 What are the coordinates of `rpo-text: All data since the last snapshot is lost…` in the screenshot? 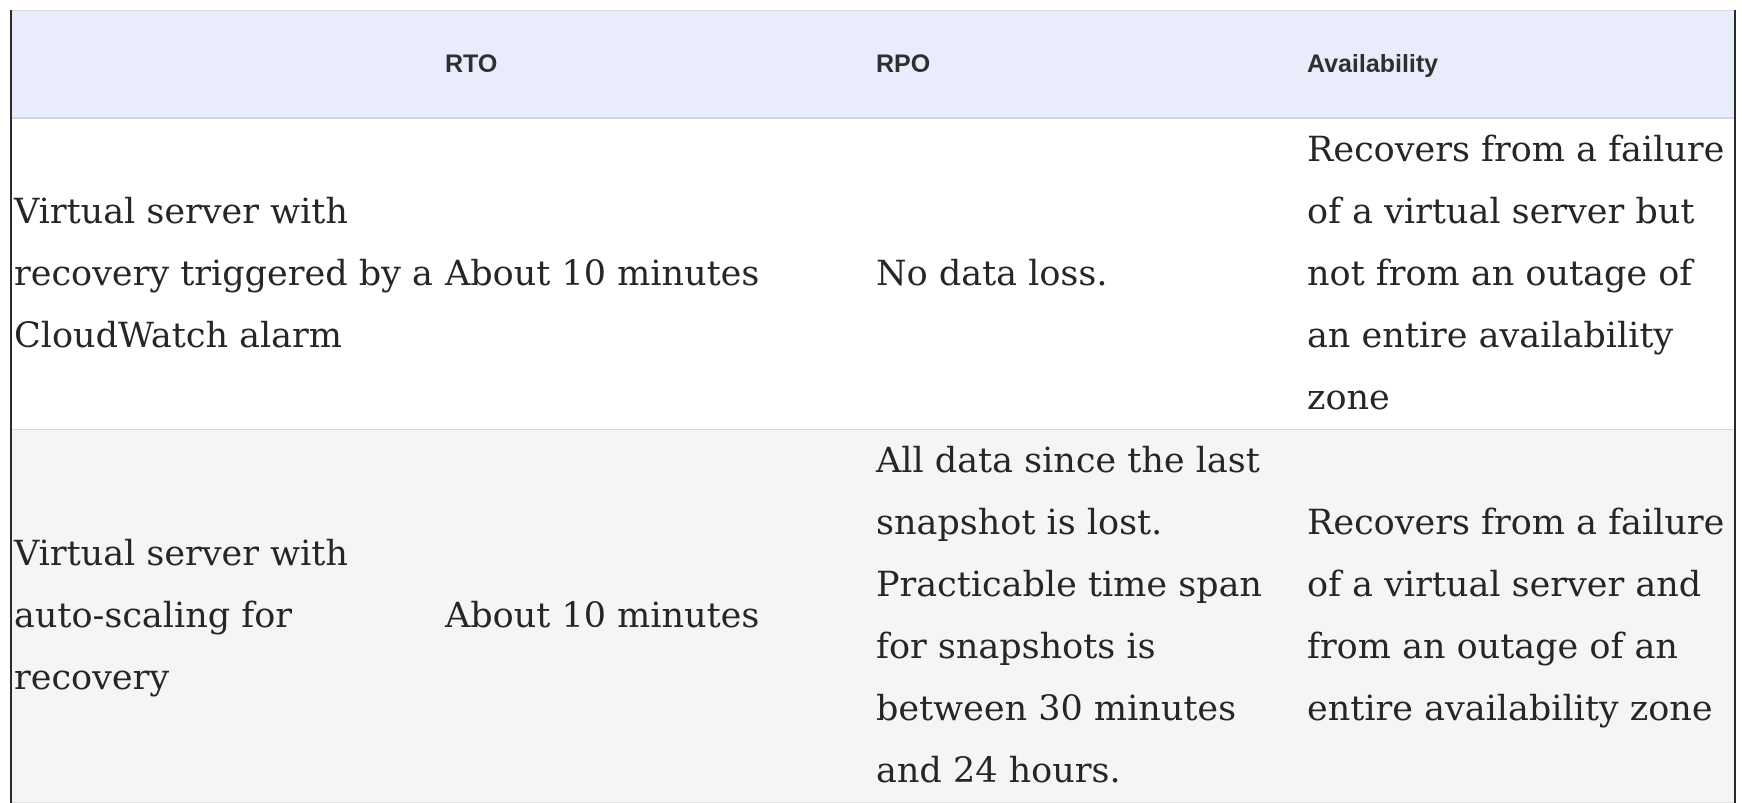 It's located at (1069, 616).